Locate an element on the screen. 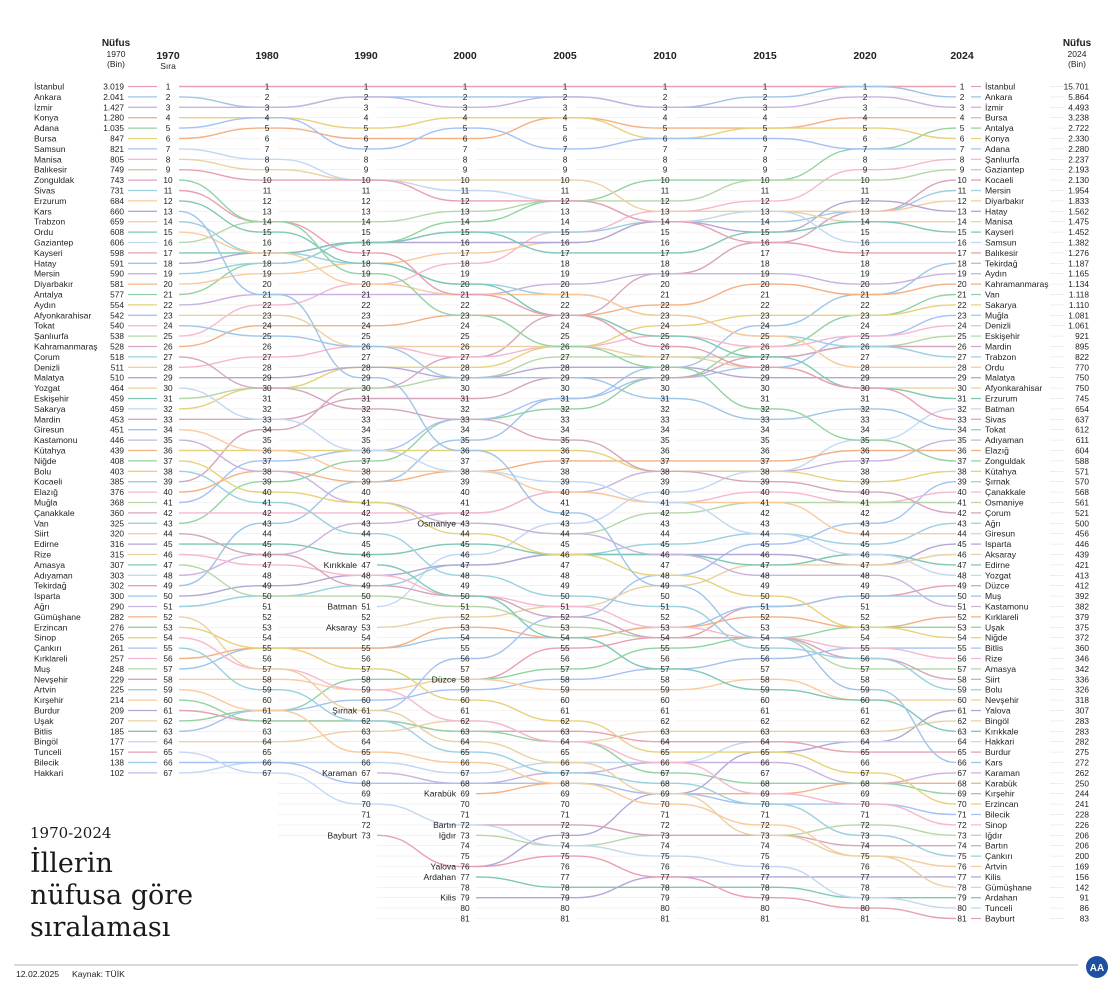 This screenshot has height=1000, width=1120. rank-number: 80 is located at coordinates (465, 908).